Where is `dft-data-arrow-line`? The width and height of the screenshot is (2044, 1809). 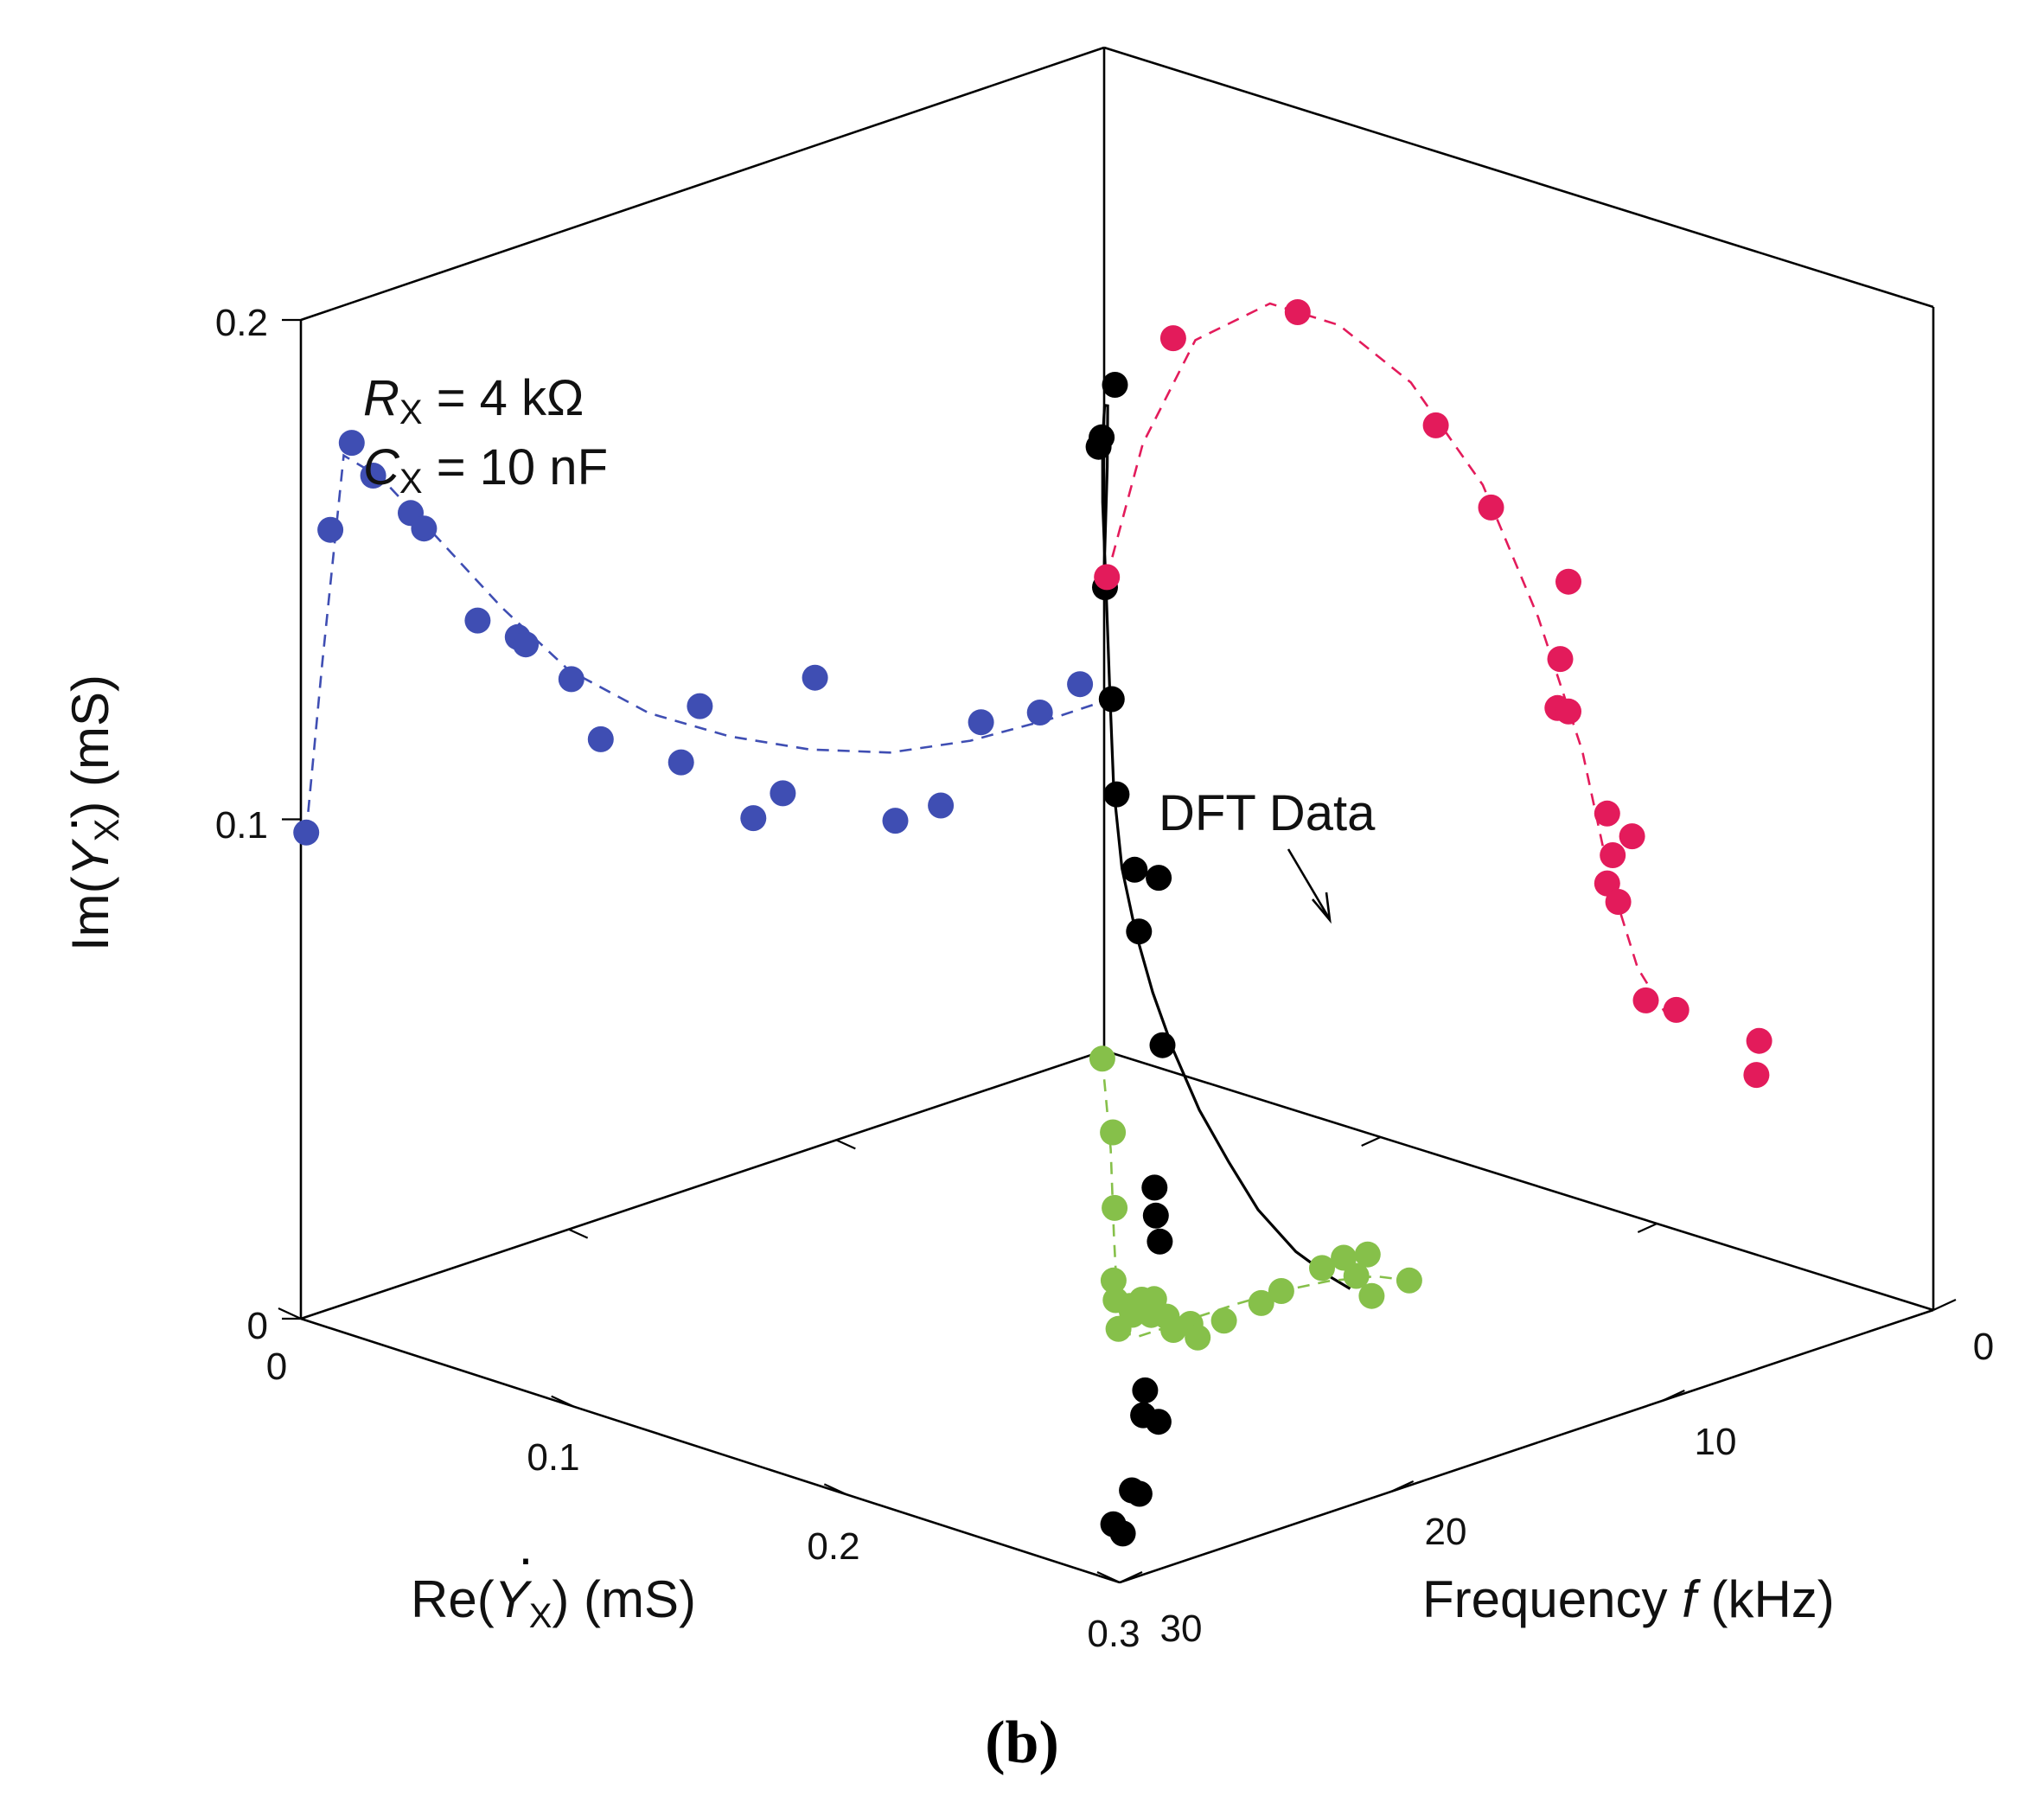
dft-data-arrow-line is located at coordinates (1308, 882).